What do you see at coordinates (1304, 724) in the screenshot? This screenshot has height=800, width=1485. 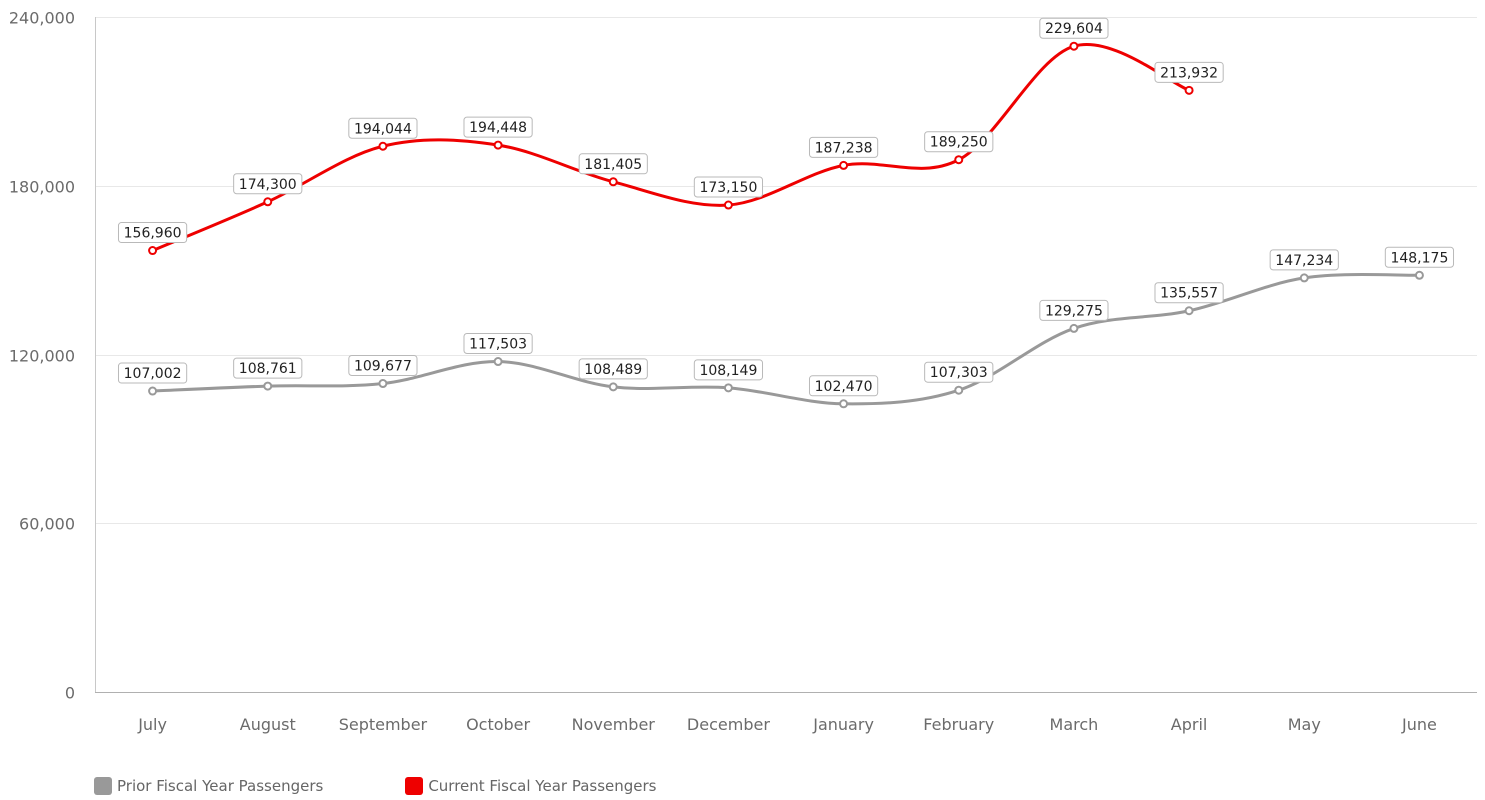 I see `x-tick-label: May` at bounding box center [1304, 724].